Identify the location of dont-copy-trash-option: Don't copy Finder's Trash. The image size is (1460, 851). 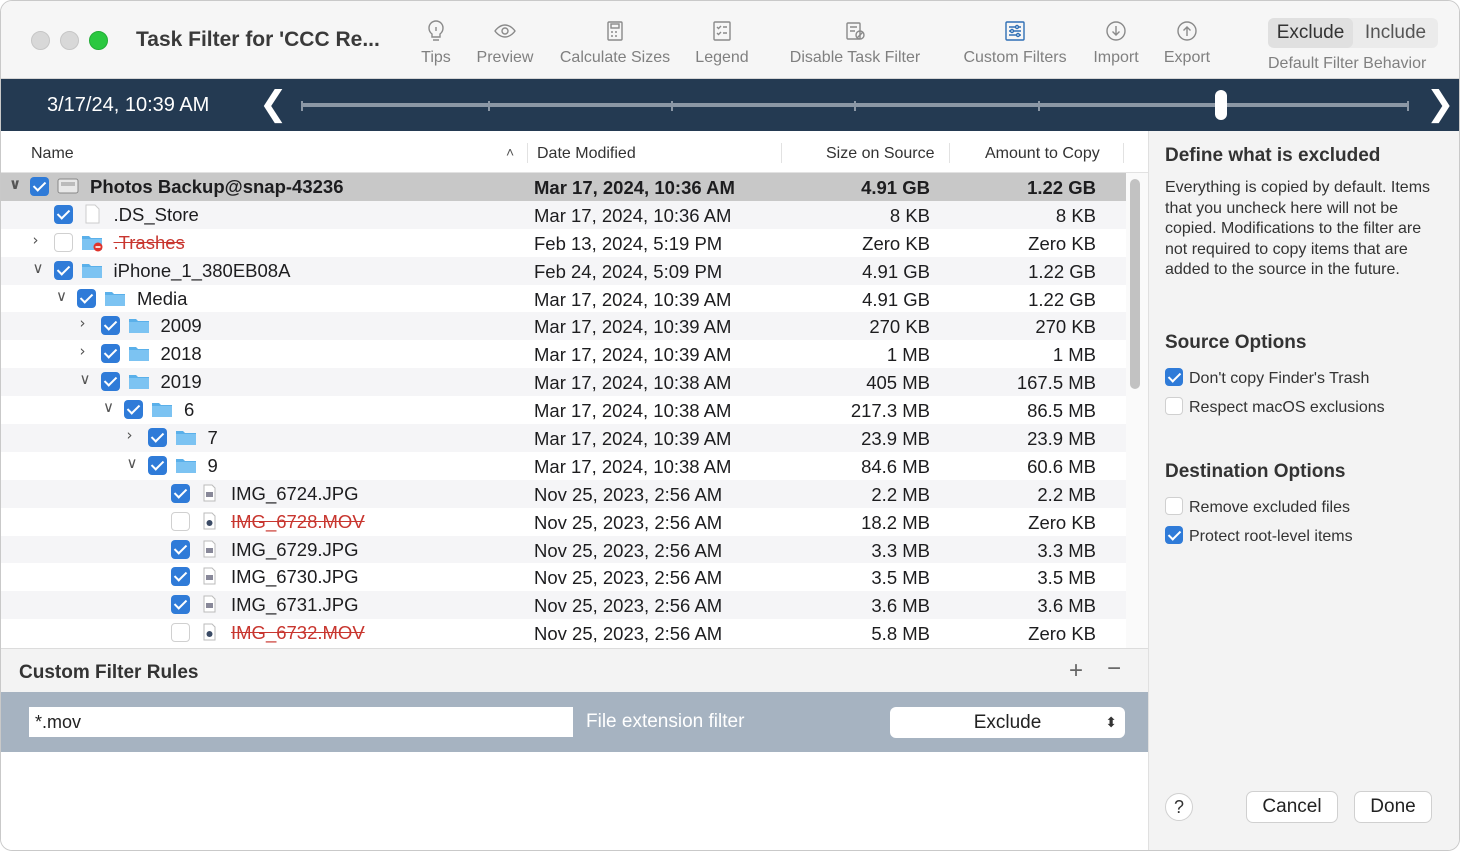
(1267, 376).